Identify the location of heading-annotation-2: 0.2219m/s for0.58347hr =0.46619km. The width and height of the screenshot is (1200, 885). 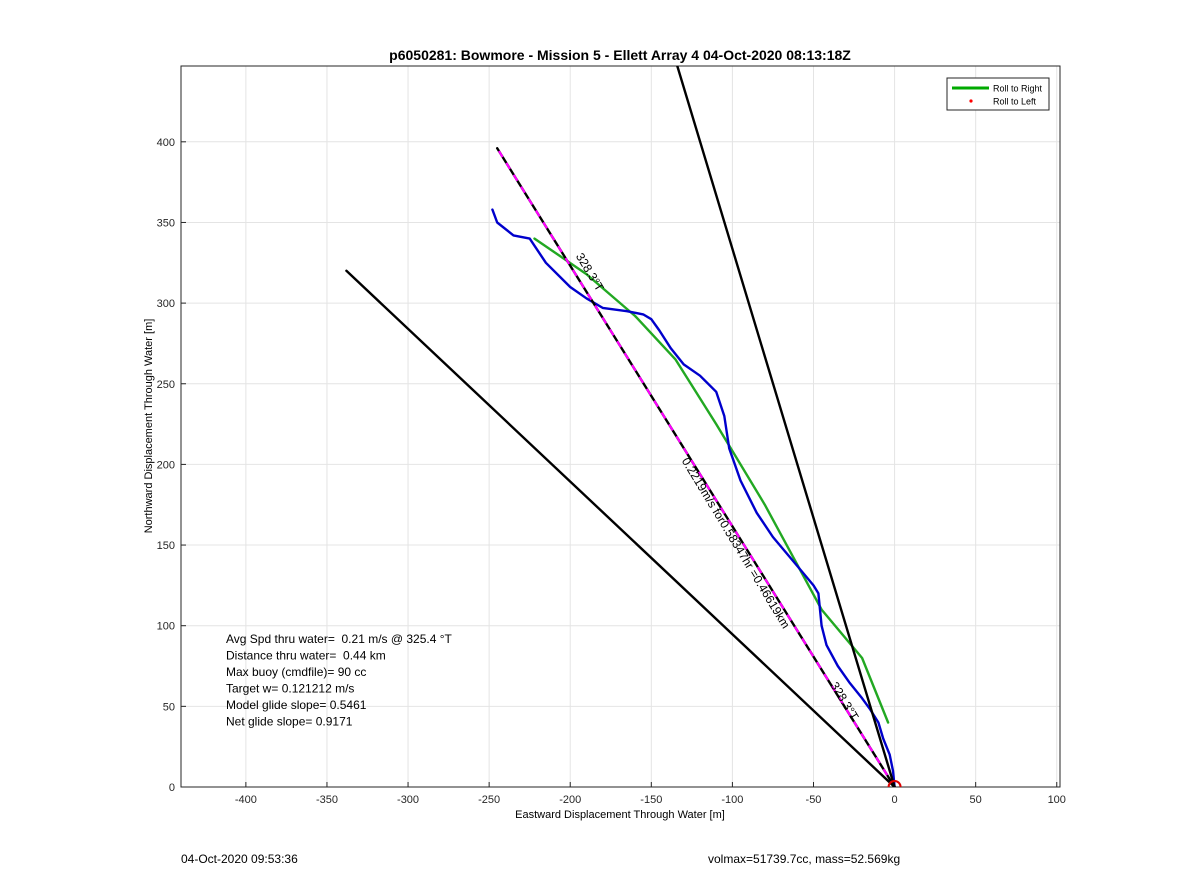
(736, 543).